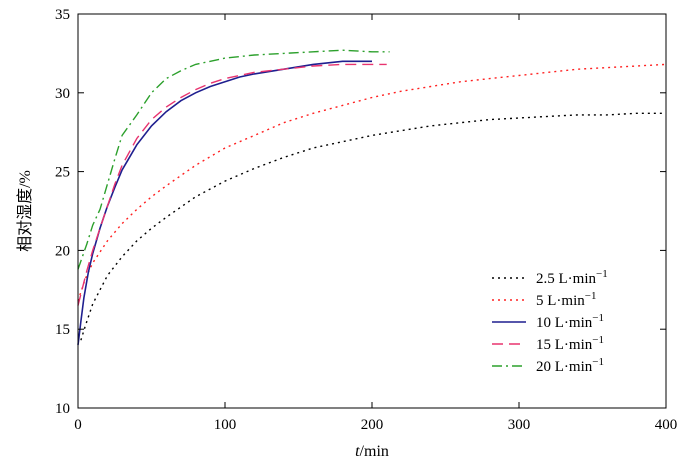 This screenshot has width=700, height=464. What do you see at coordinates (25, 211) in the screenshot?
I see `y-axis-label: 相对湿度/%` at bounding box center [25, 211].